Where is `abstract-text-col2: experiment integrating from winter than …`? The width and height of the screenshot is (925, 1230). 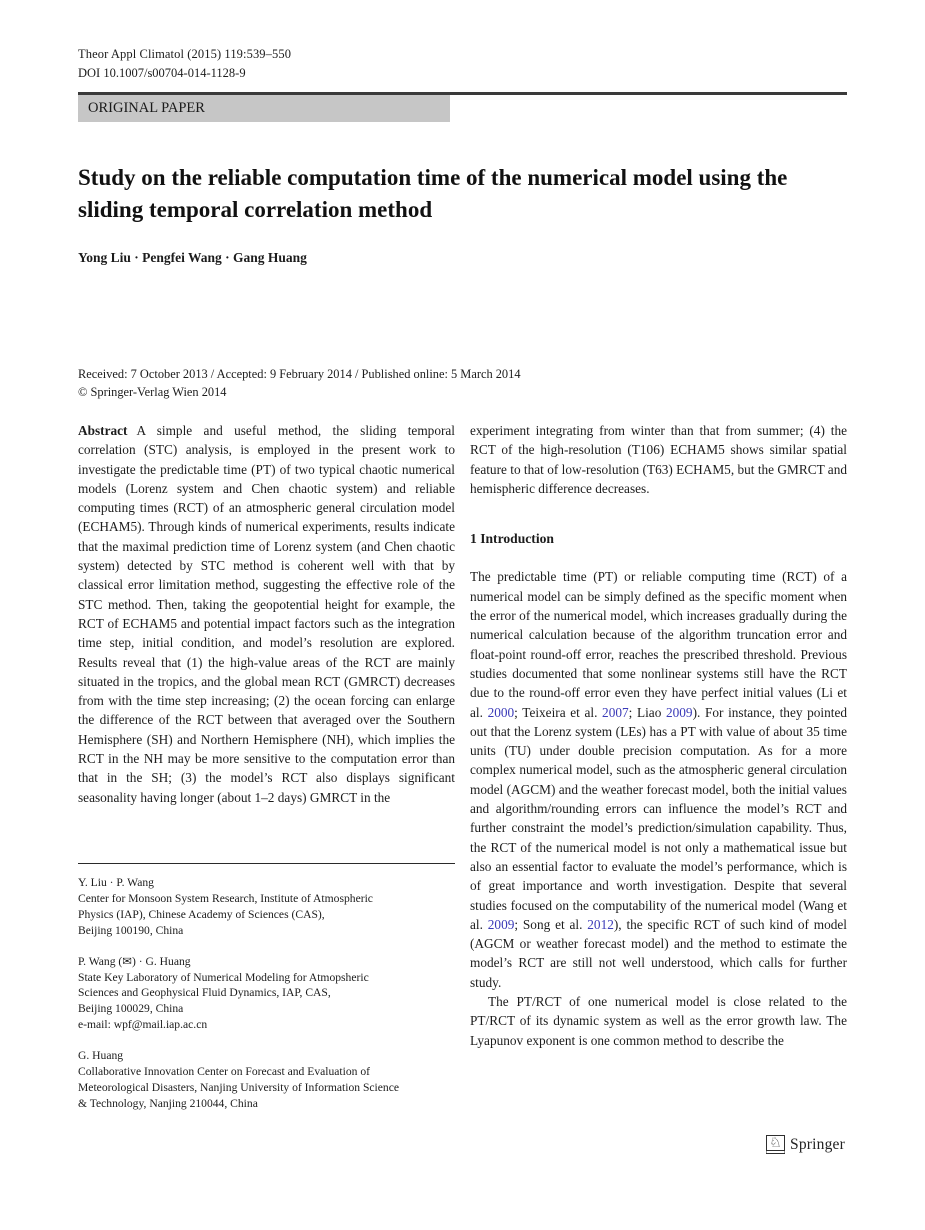 abstract-text-col2: experiment integrating from winter than … is located at coordinates (658, 459).